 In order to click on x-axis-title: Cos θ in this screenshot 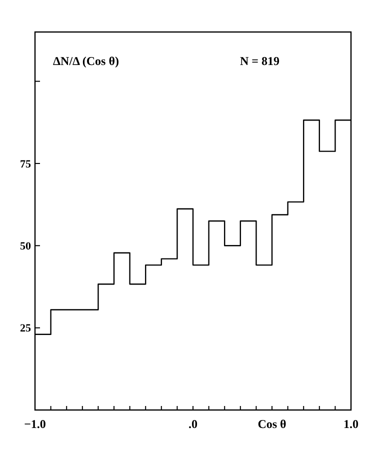, I will do `click(272, 424)`.